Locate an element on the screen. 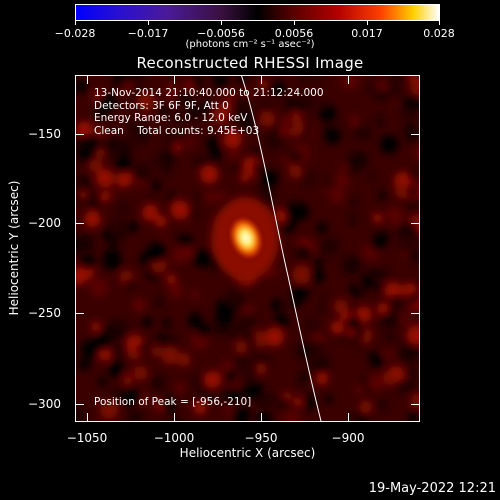 This screenshot has width=500, height=500. image-title: Reconstructed RHESSI Image is located at coordinates (250, 63).